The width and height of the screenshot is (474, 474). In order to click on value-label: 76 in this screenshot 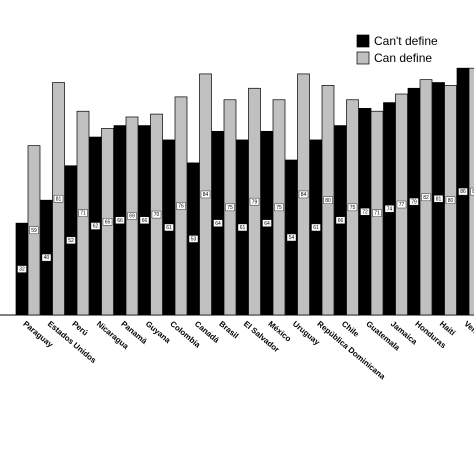, I will do `click(181, 207)`.